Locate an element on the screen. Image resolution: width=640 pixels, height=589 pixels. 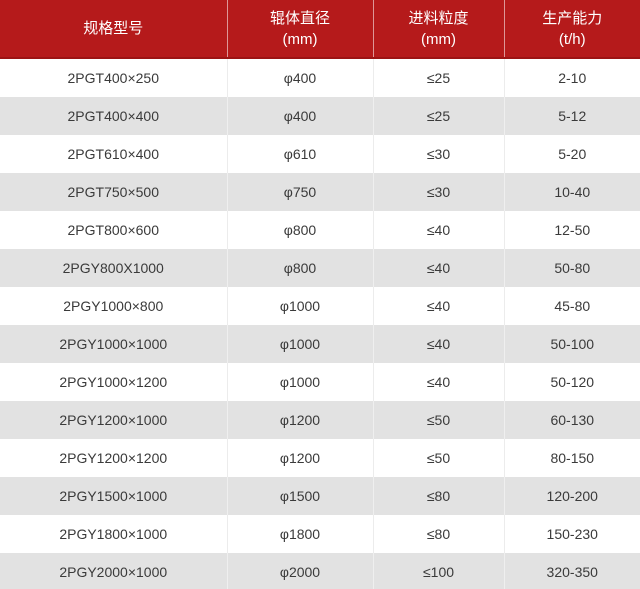
table-row: 2PGY2000×1000 φ2000 ≤100 320-350 is located at coordinates (320, 571).